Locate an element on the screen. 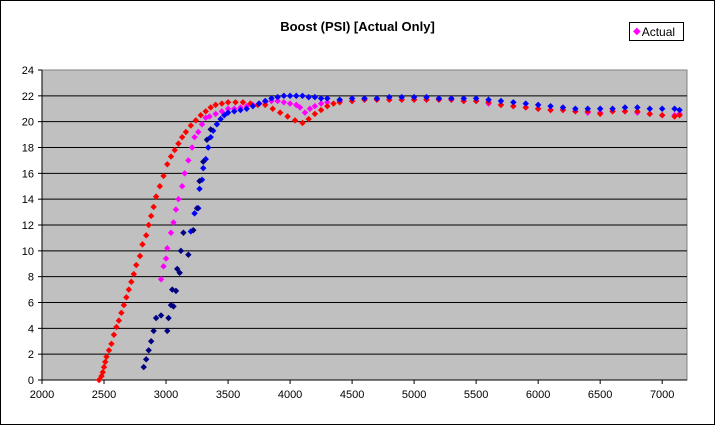  x-tick-label: 3500 is located at coordinates (228, 395).